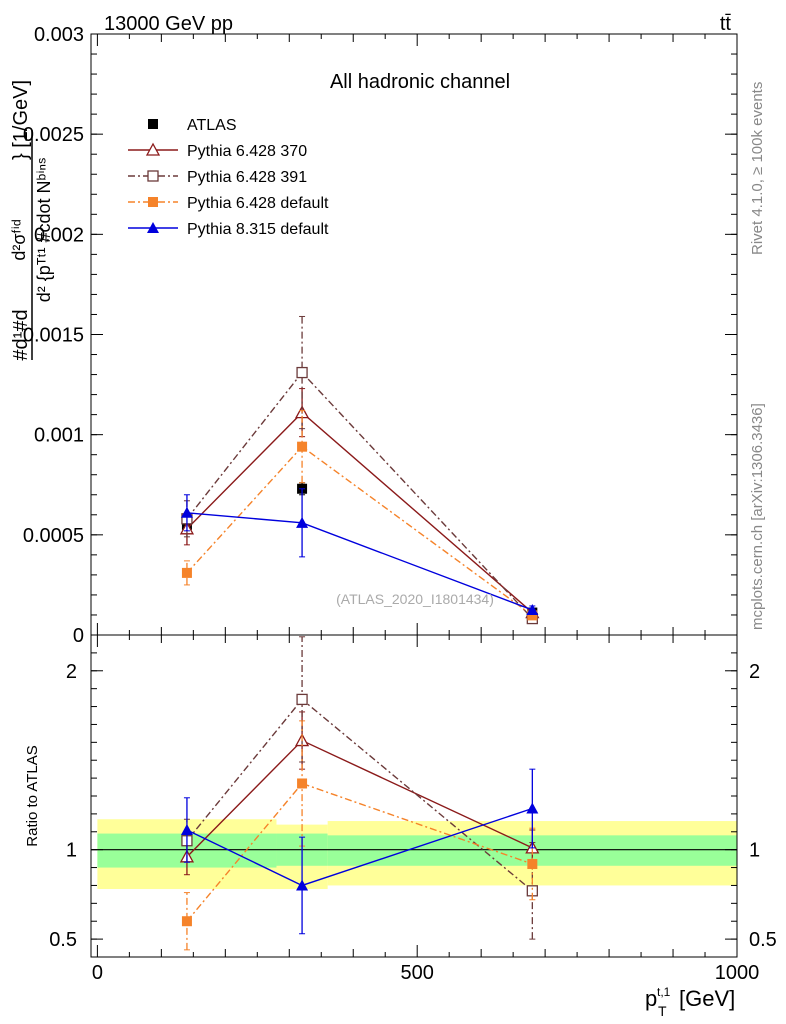 Image resolution: width=786 pixels, height=1024 pixels. Describe the element at coordinates (247, 151) in the screenshot. I see `legend-label: Pythia 6.428 370` at that location.